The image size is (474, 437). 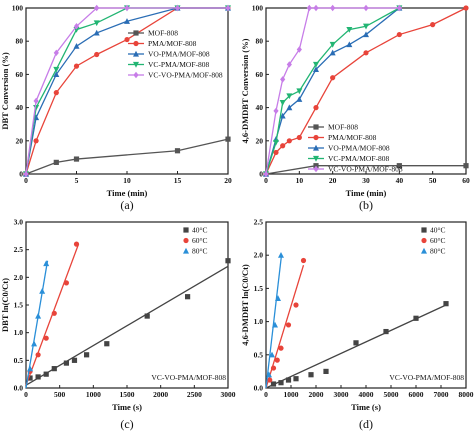 I want to click on panel-label: (b), so click(x=366, y=205).